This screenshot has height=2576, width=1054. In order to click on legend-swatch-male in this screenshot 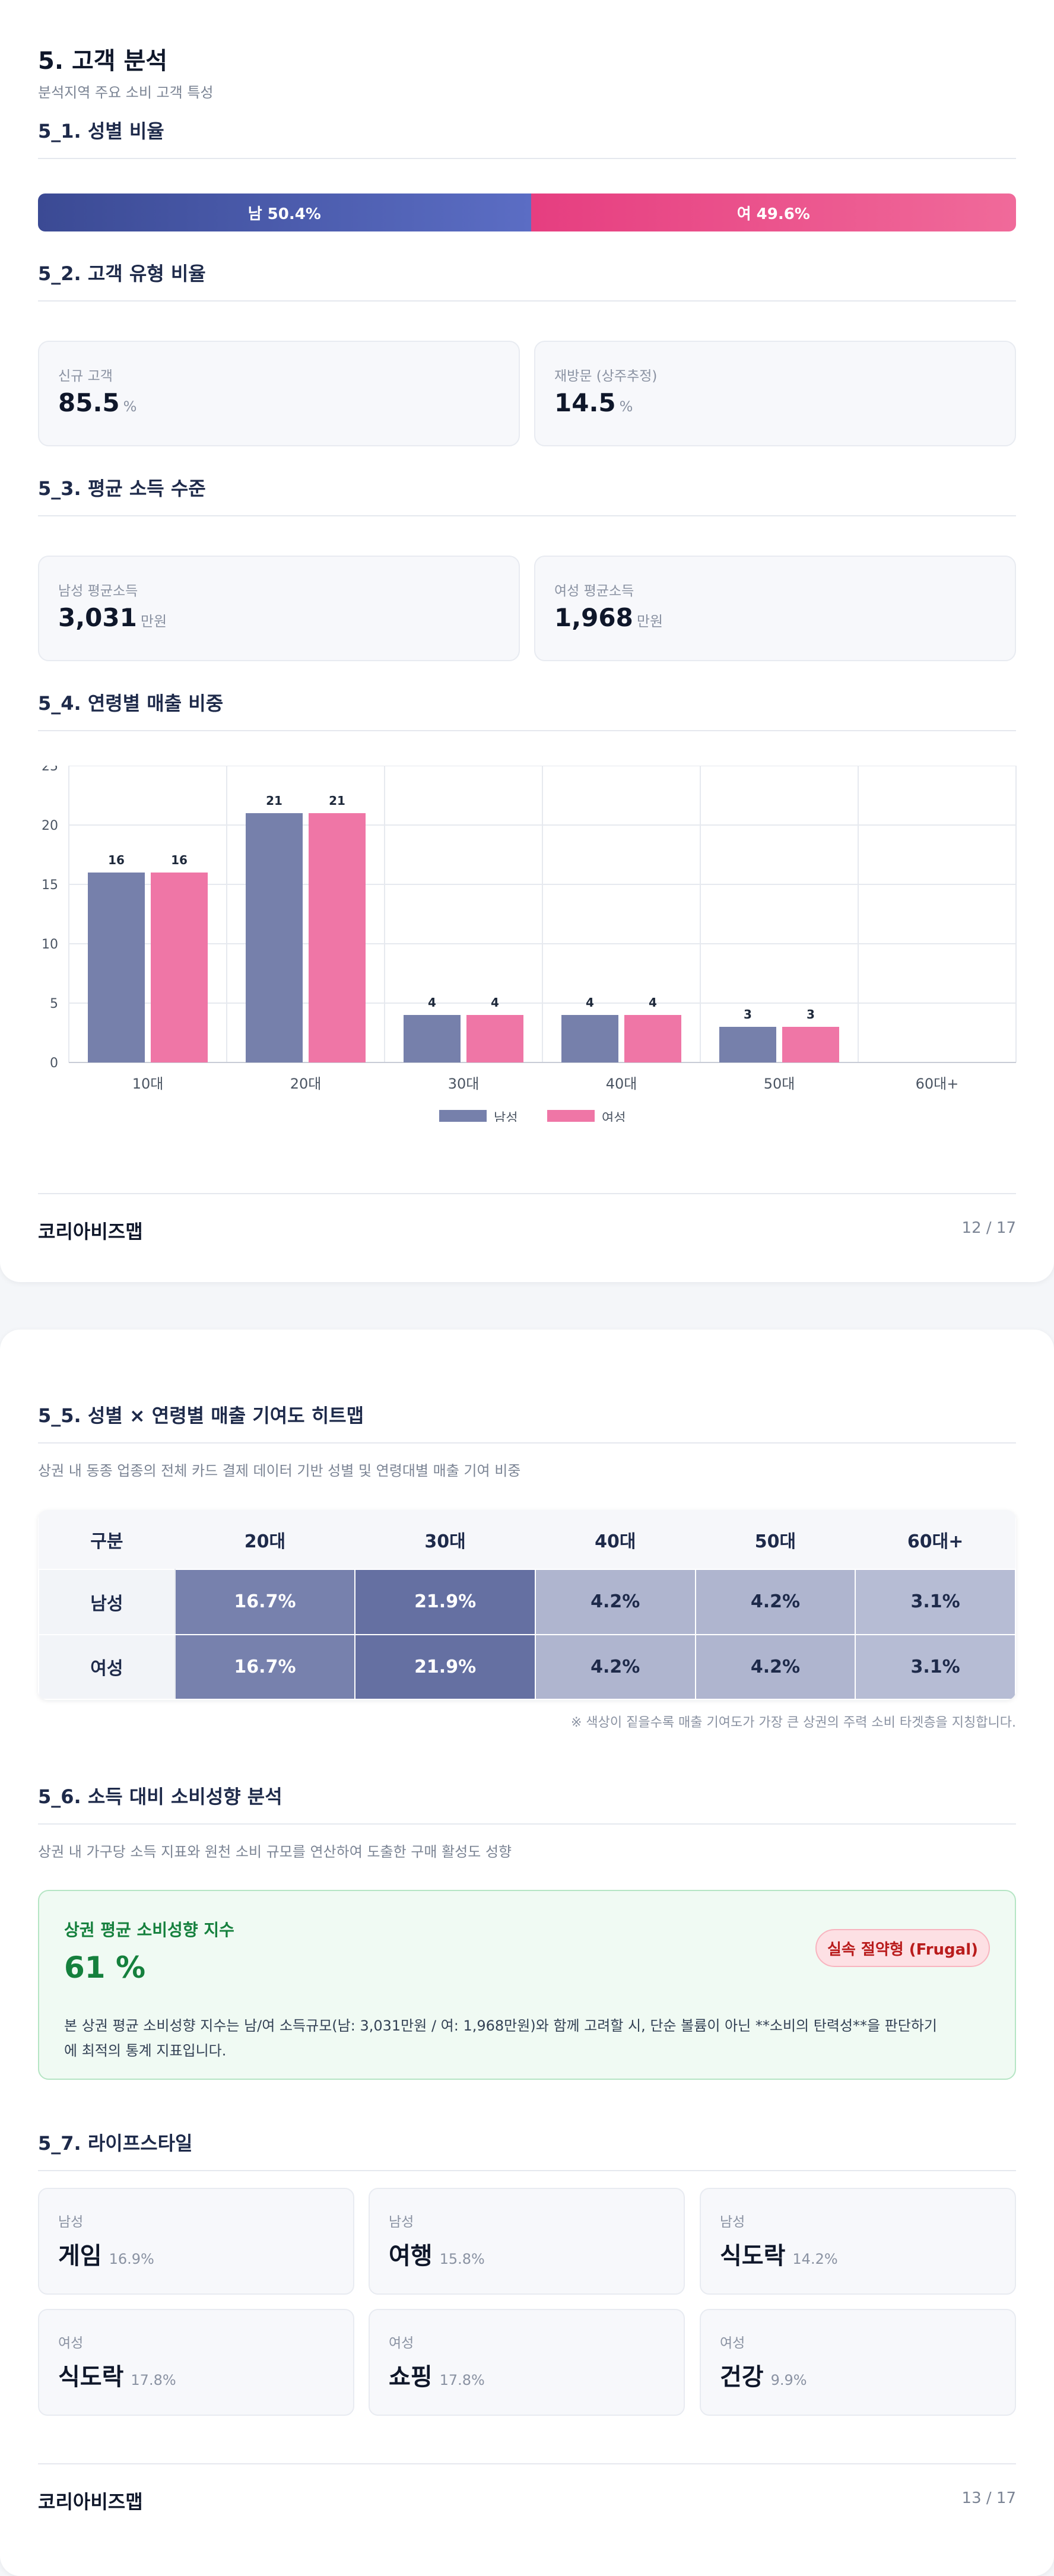, I will do `click(463, 1116)`.